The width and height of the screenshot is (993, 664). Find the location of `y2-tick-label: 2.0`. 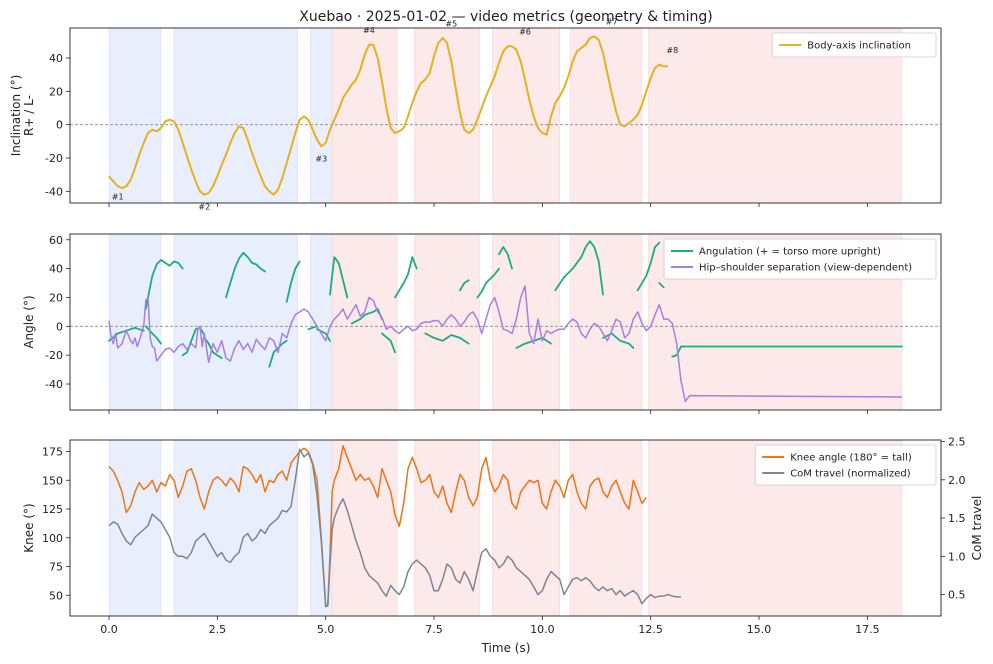

y2-tick-label: 2.0 is located at coordinates (957, 480).